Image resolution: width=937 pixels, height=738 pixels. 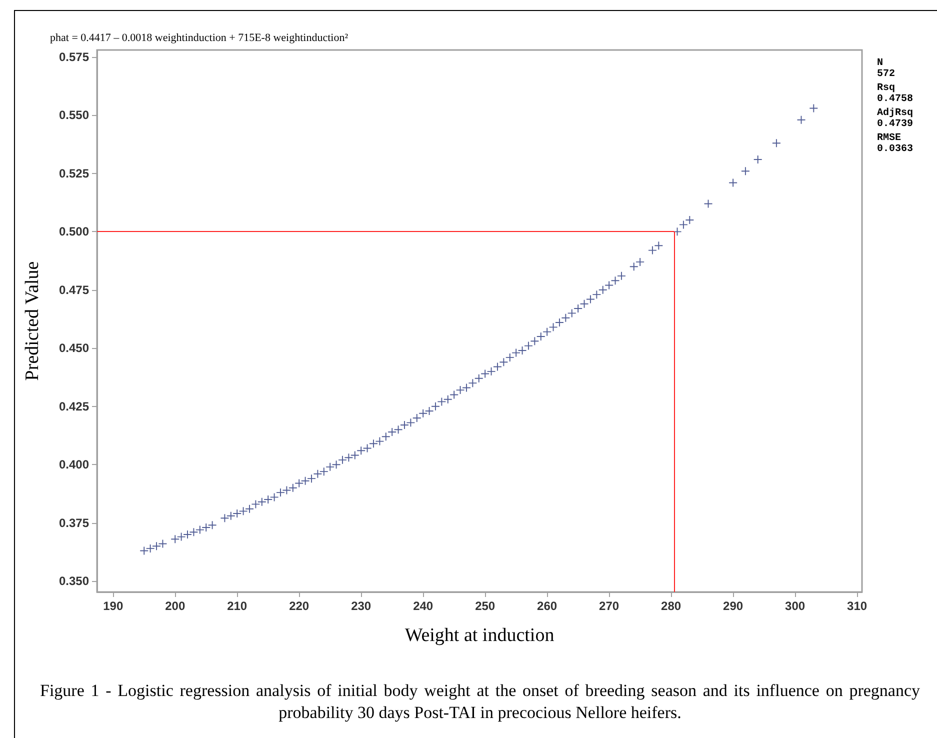 What do you see at coordinates (74, 115) in the screenshot?
I see `y-tick-label: 0.550` at bounding box center [74, 115].